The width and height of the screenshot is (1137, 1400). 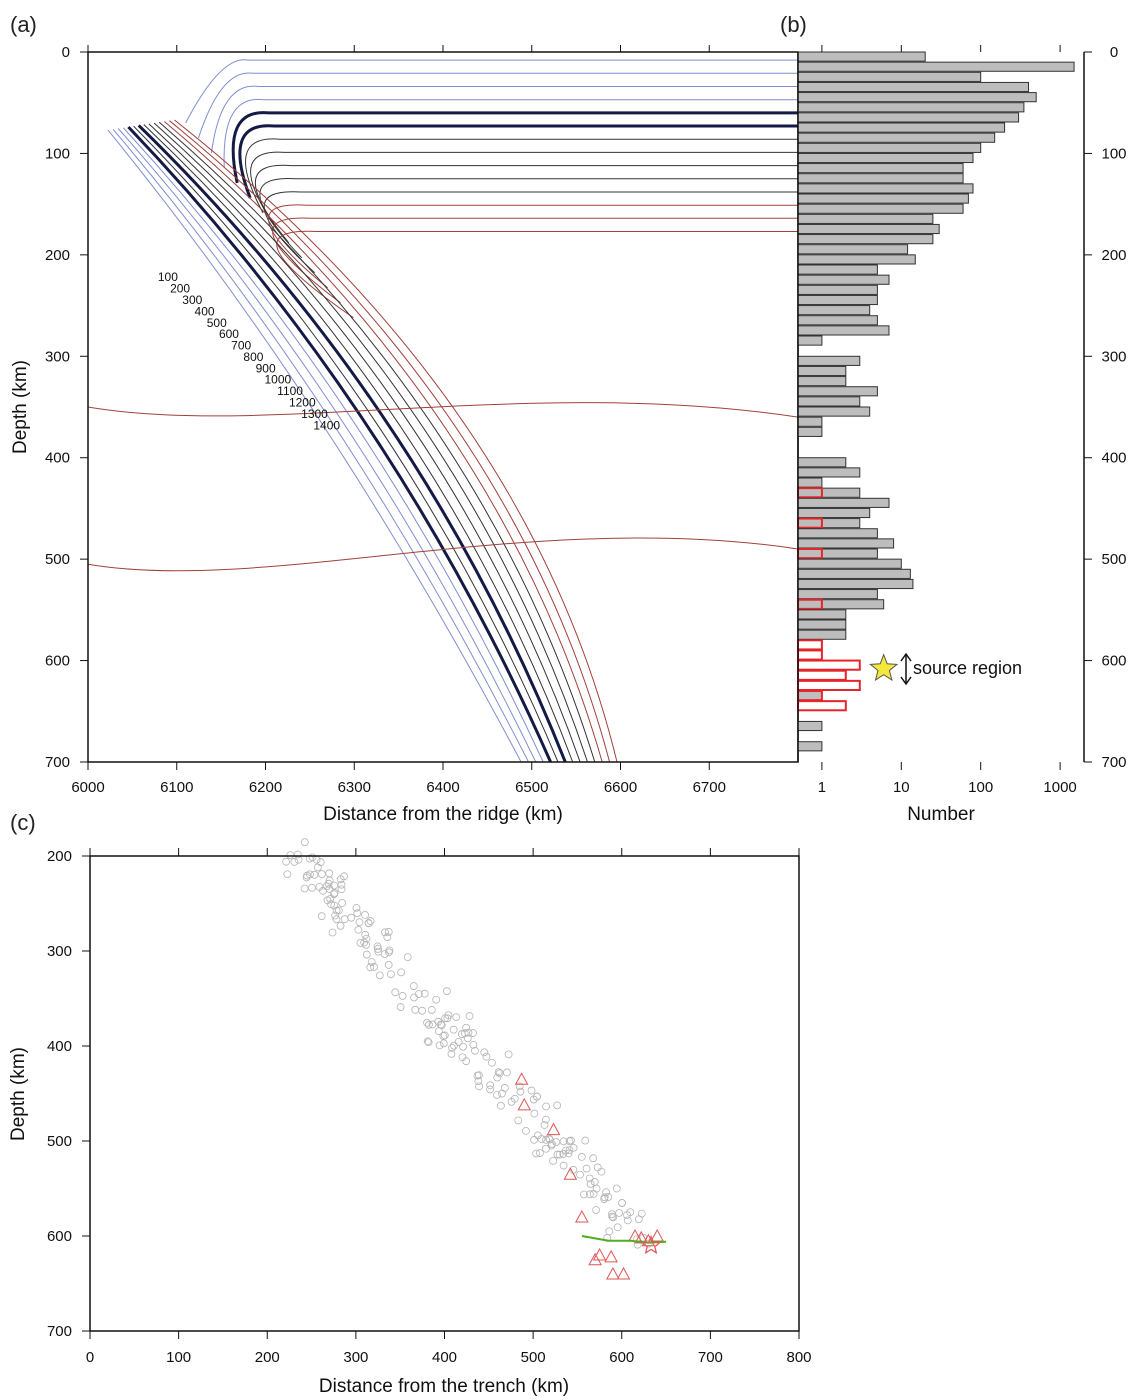 What do you see at coordinates (66, 407) in the screenshot?
I see `panel-a-y-ticks: 0 100 200 300 400 500 600 700` at bounding box center [66, 407].